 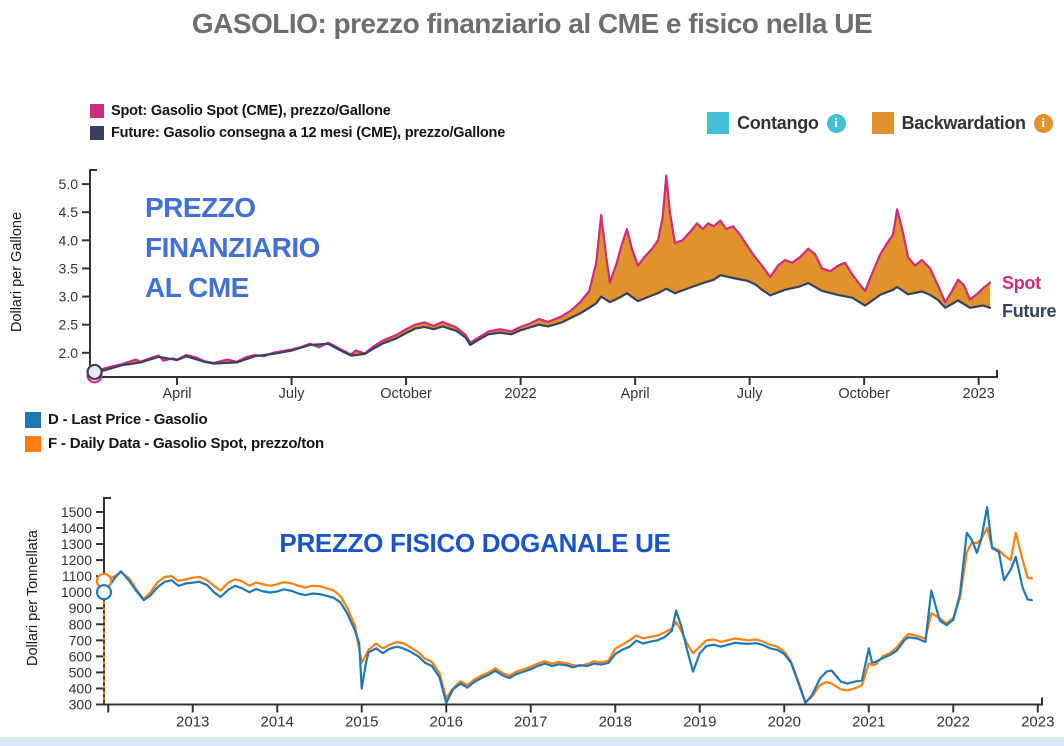 What do you see at coordinates (76, 528) in the screenshot?
I see `bottom-chart-y-tick-label: 1400` at bounding box center [76, 528].